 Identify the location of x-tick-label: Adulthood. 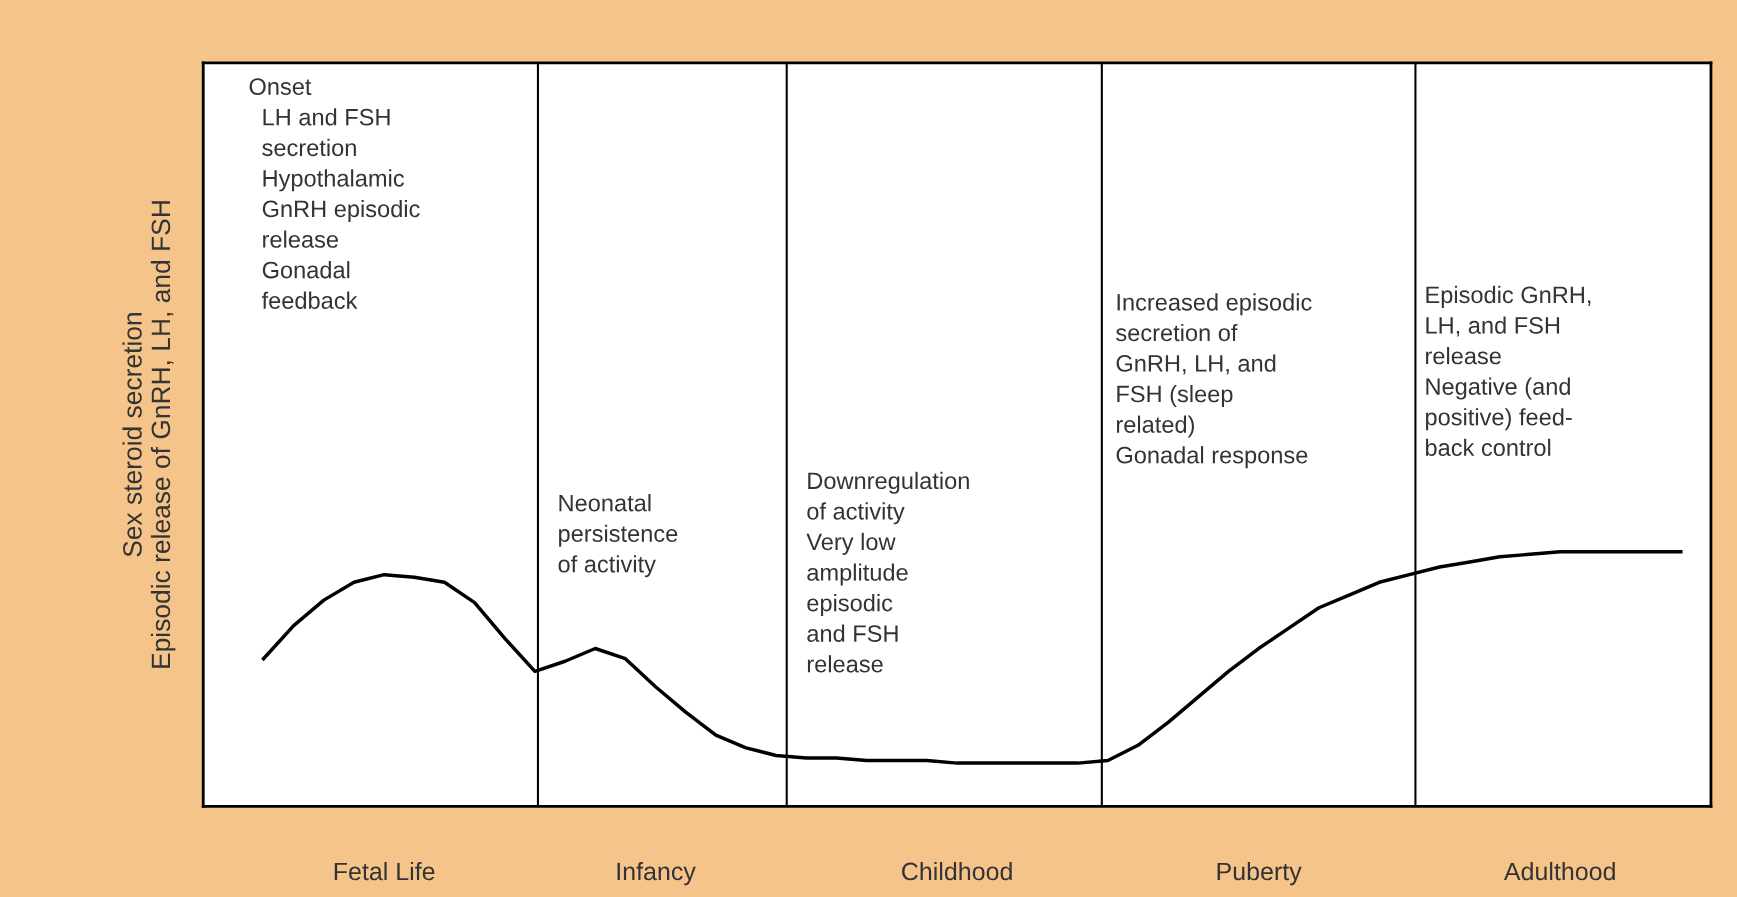
(1559, 871).